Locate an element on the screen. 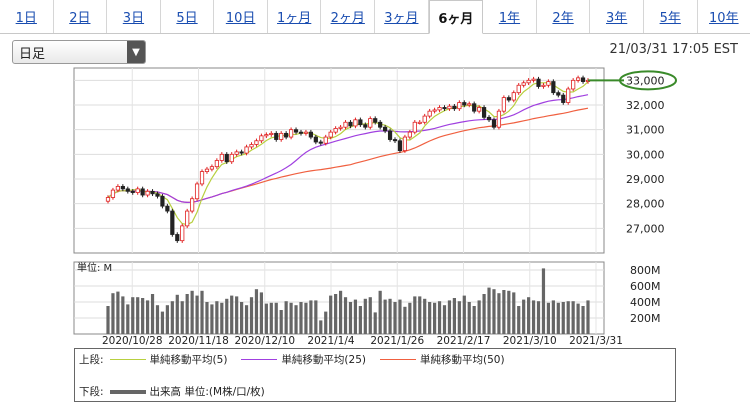 The width and height of the screenshot is (750, 405). tab-4: 10日 is located at coordinates (241, 16).